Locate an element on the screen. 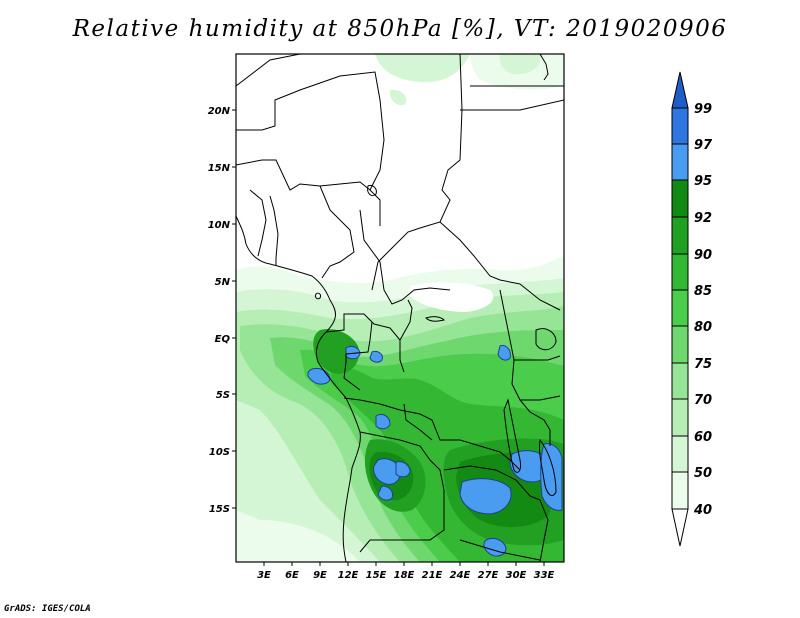 The height and width of the screenshot is (618, 800). colorbar-label: 50 is located at coordinates (703, 473).